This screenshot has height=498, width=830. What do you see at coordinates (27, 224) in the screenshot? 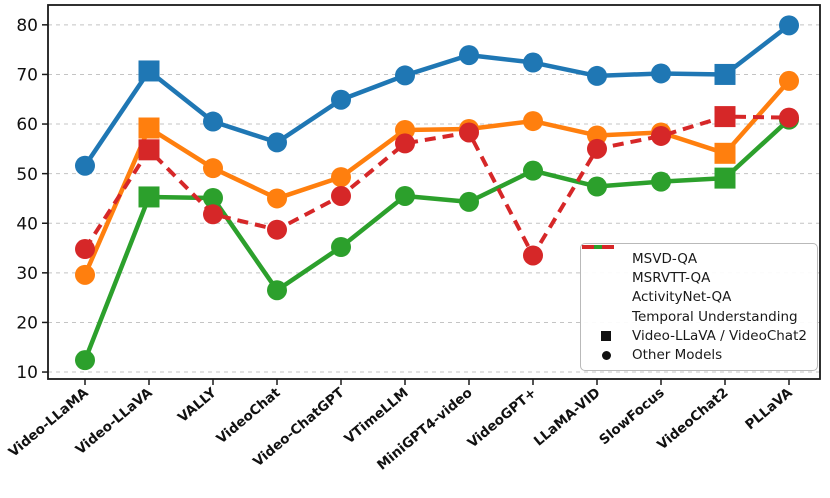
I see `y-tick-label: 40` at bounding box center [27, 224].